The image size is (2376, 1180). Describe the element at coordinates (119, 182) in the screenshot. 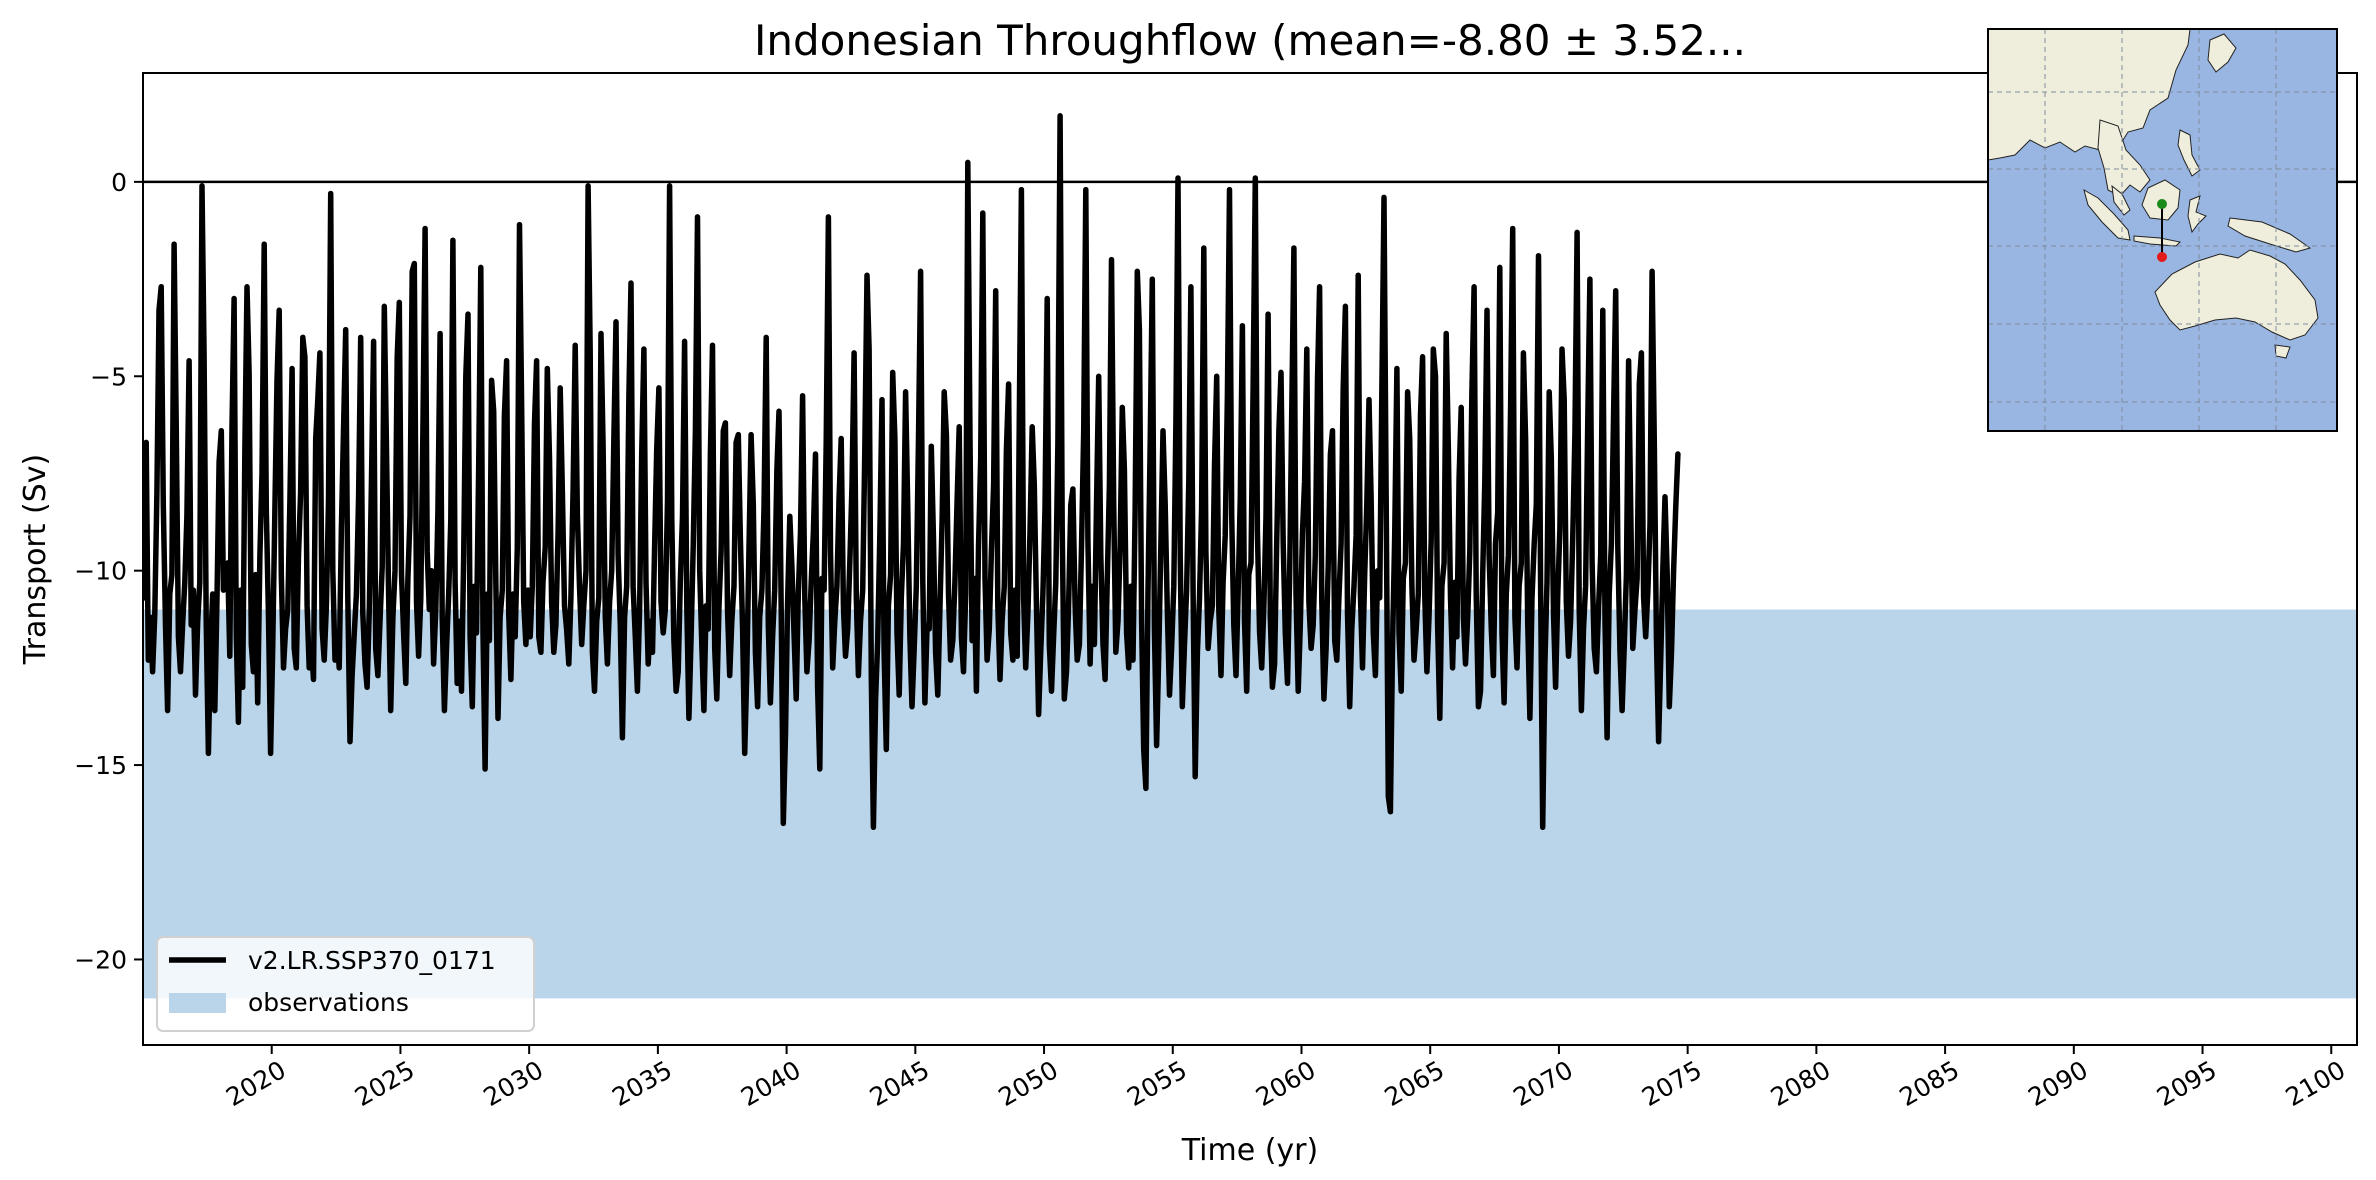

I see `y-tick-label-0: 0` at that location.